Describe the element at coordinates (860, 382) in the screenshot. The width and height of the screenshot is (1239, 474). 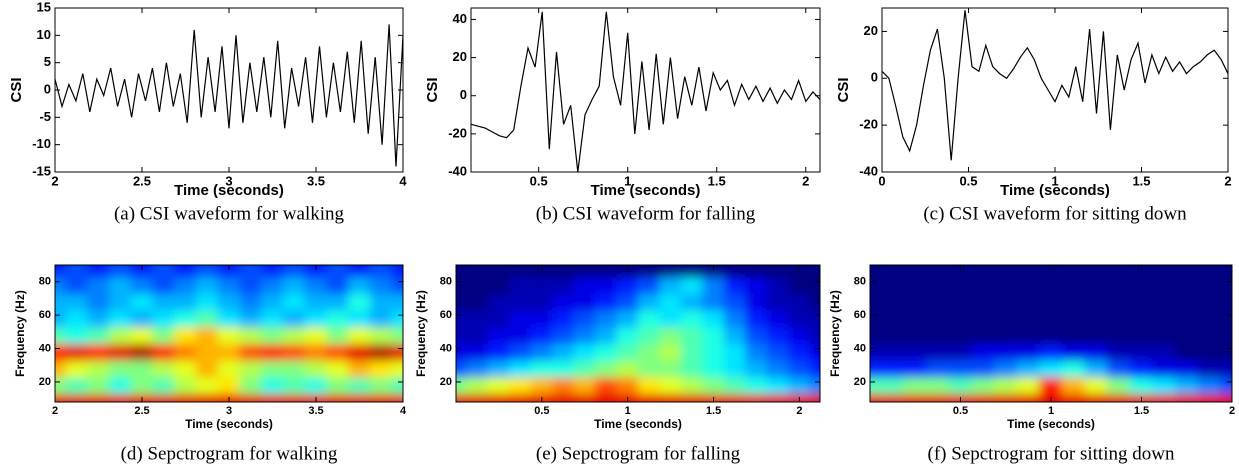
I see `y-tick-label: 20` at that location.